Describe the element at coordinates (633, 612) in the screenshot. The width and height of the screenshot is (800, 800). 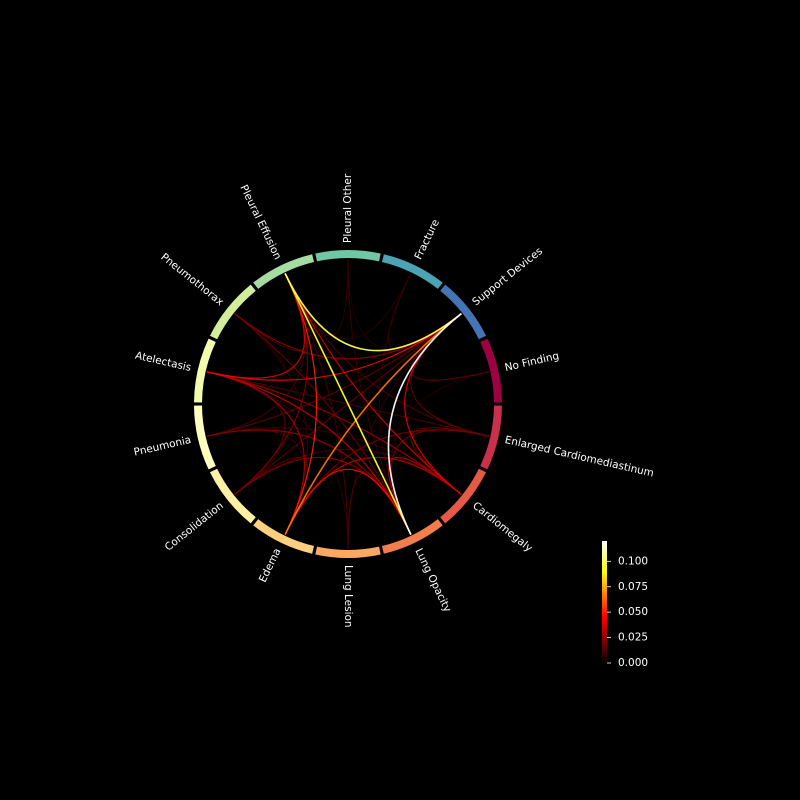
I see `colorbar-tick-label: 0.050` at that location.